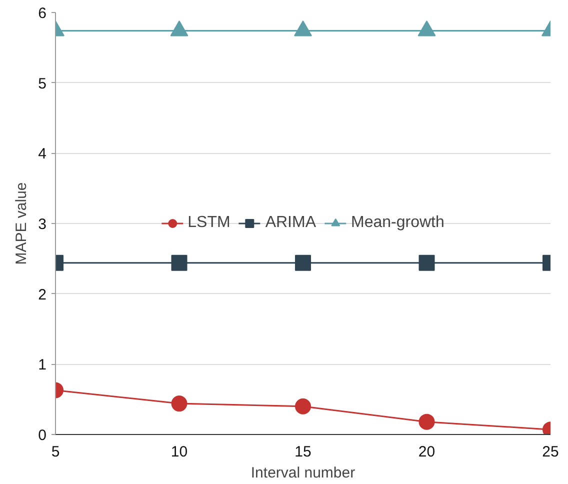 This screenshot has width=568, height=484. Describe the element at coordinates (290, 223) in the screenshot. I see `legend-label: ARIMA` at that location.